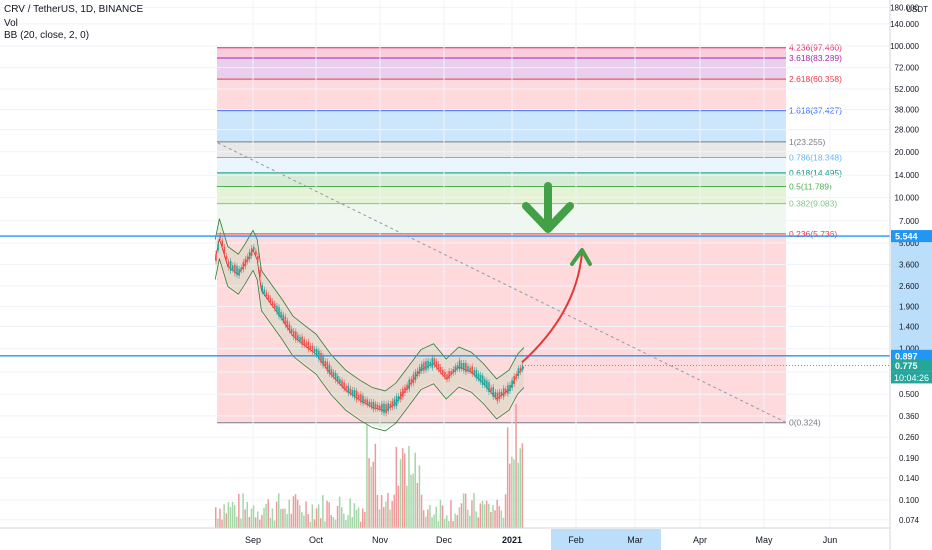 The width and height of the screenshot is (932, 550). Describe the element at coordinates (830, 540) in the screenshot. I see `x-tick-label: Jun` at that location.